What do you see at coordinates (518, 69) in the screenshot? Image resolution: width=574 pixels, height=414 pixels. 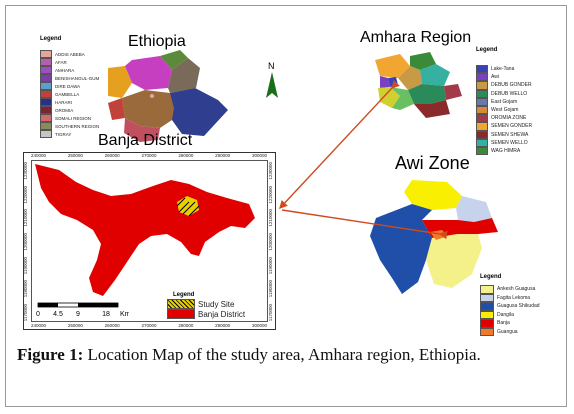 I see `amhara-legend-item: Lake-Tana` at bounding box center [518, 69].